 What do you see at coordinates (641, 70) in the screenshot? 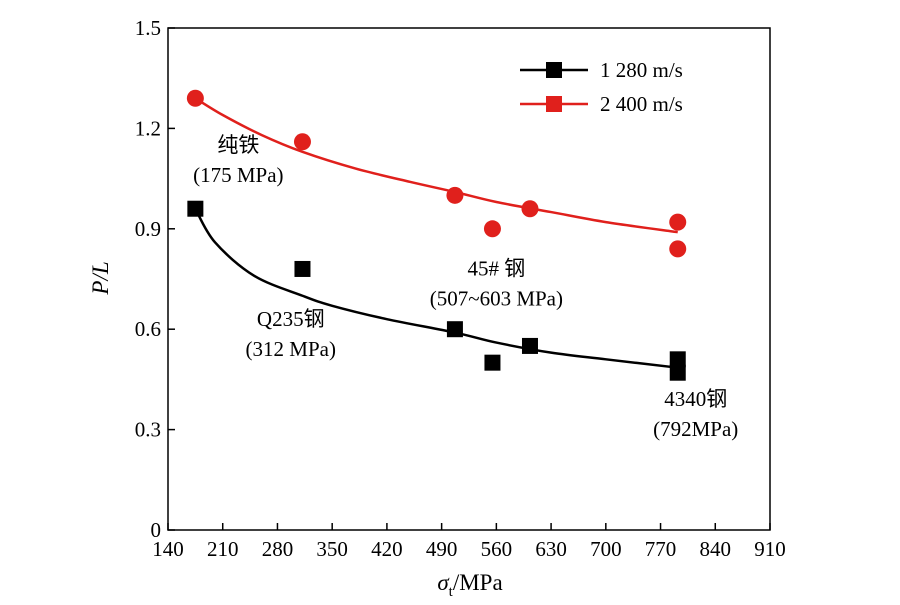
I see `legend-label-series-0: 1 280 m/s` at bounding box center [641, 70].